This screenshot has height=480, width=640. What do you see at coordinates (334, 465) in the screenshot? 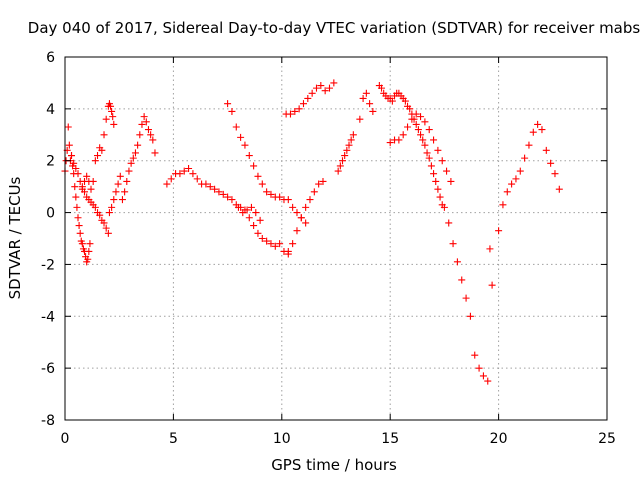
I see `x-axis-label: GPS time / hours` at bounding box center [334, 465].